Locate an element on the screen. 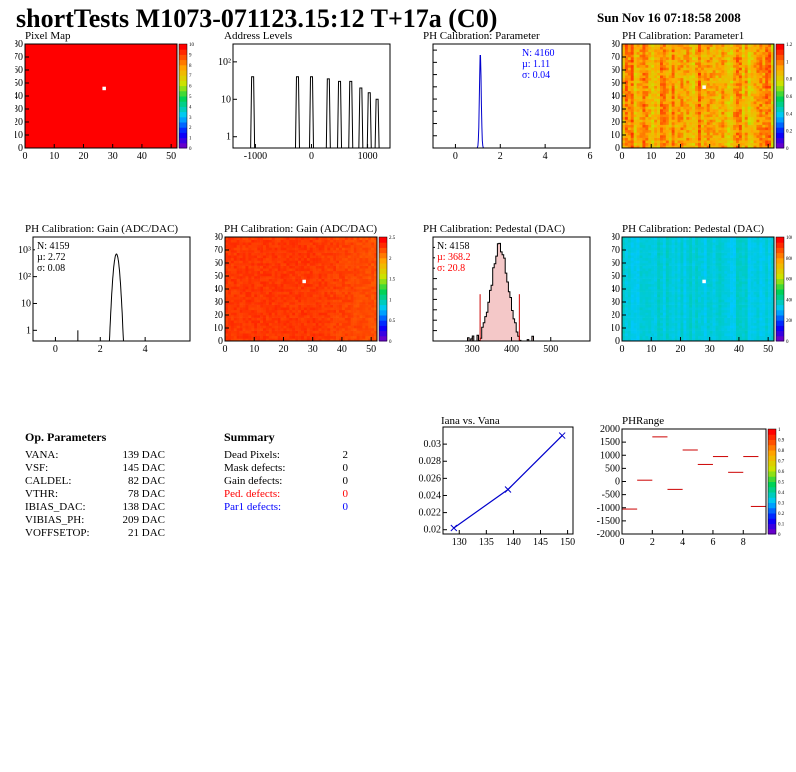  address-peak is located at coordinates (361, 118).